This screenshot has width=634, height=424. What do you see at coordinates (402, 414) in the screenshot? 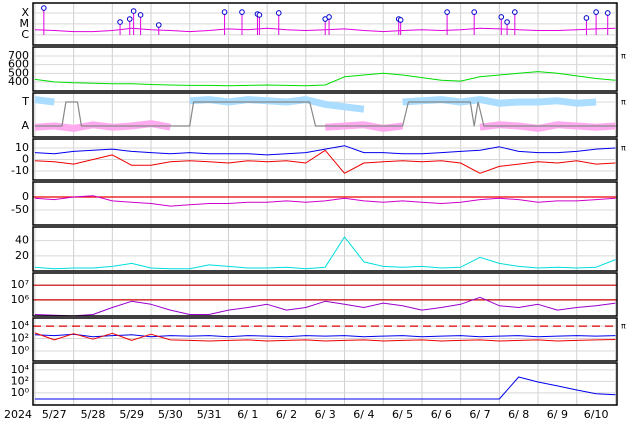
I see `x-tick-label: 6/ 5` at bounding box center [402, 414].